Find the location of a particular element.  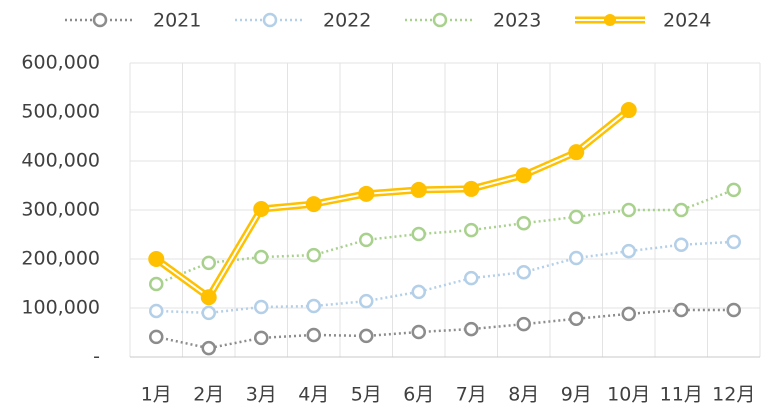

legend-label: 2021 is located at coordinates (177, 21).